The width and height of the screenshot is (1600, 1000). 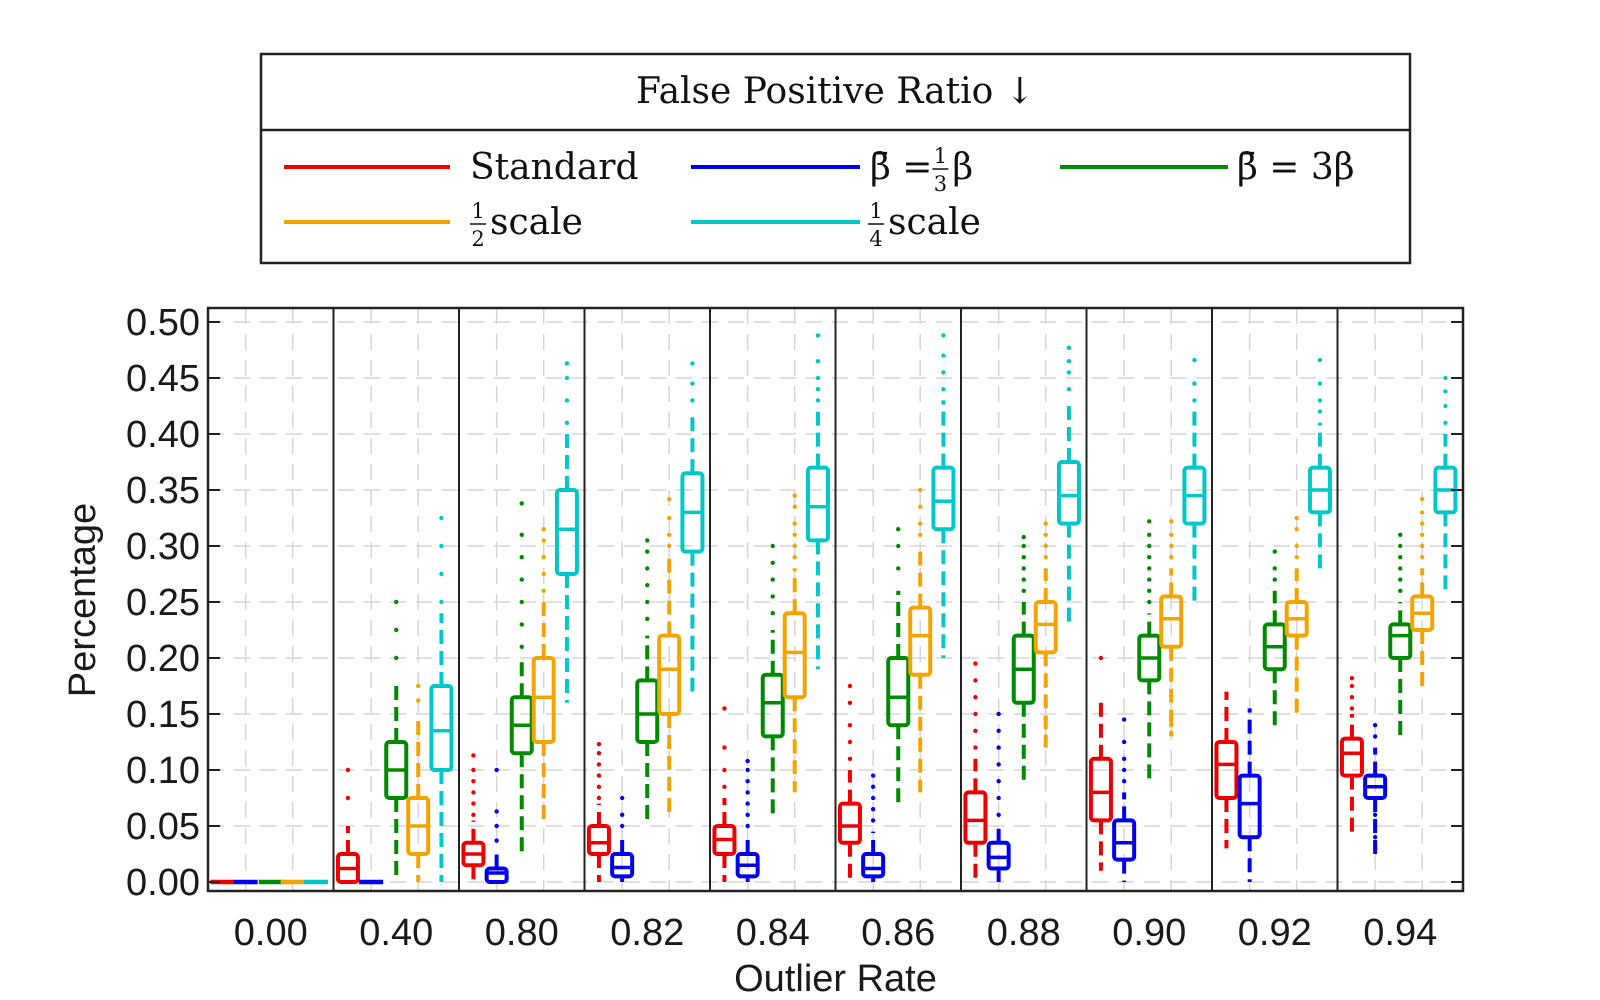 I want to click on legend-entry-half_scale: 1 2 scale, so click(x=433, y=225).